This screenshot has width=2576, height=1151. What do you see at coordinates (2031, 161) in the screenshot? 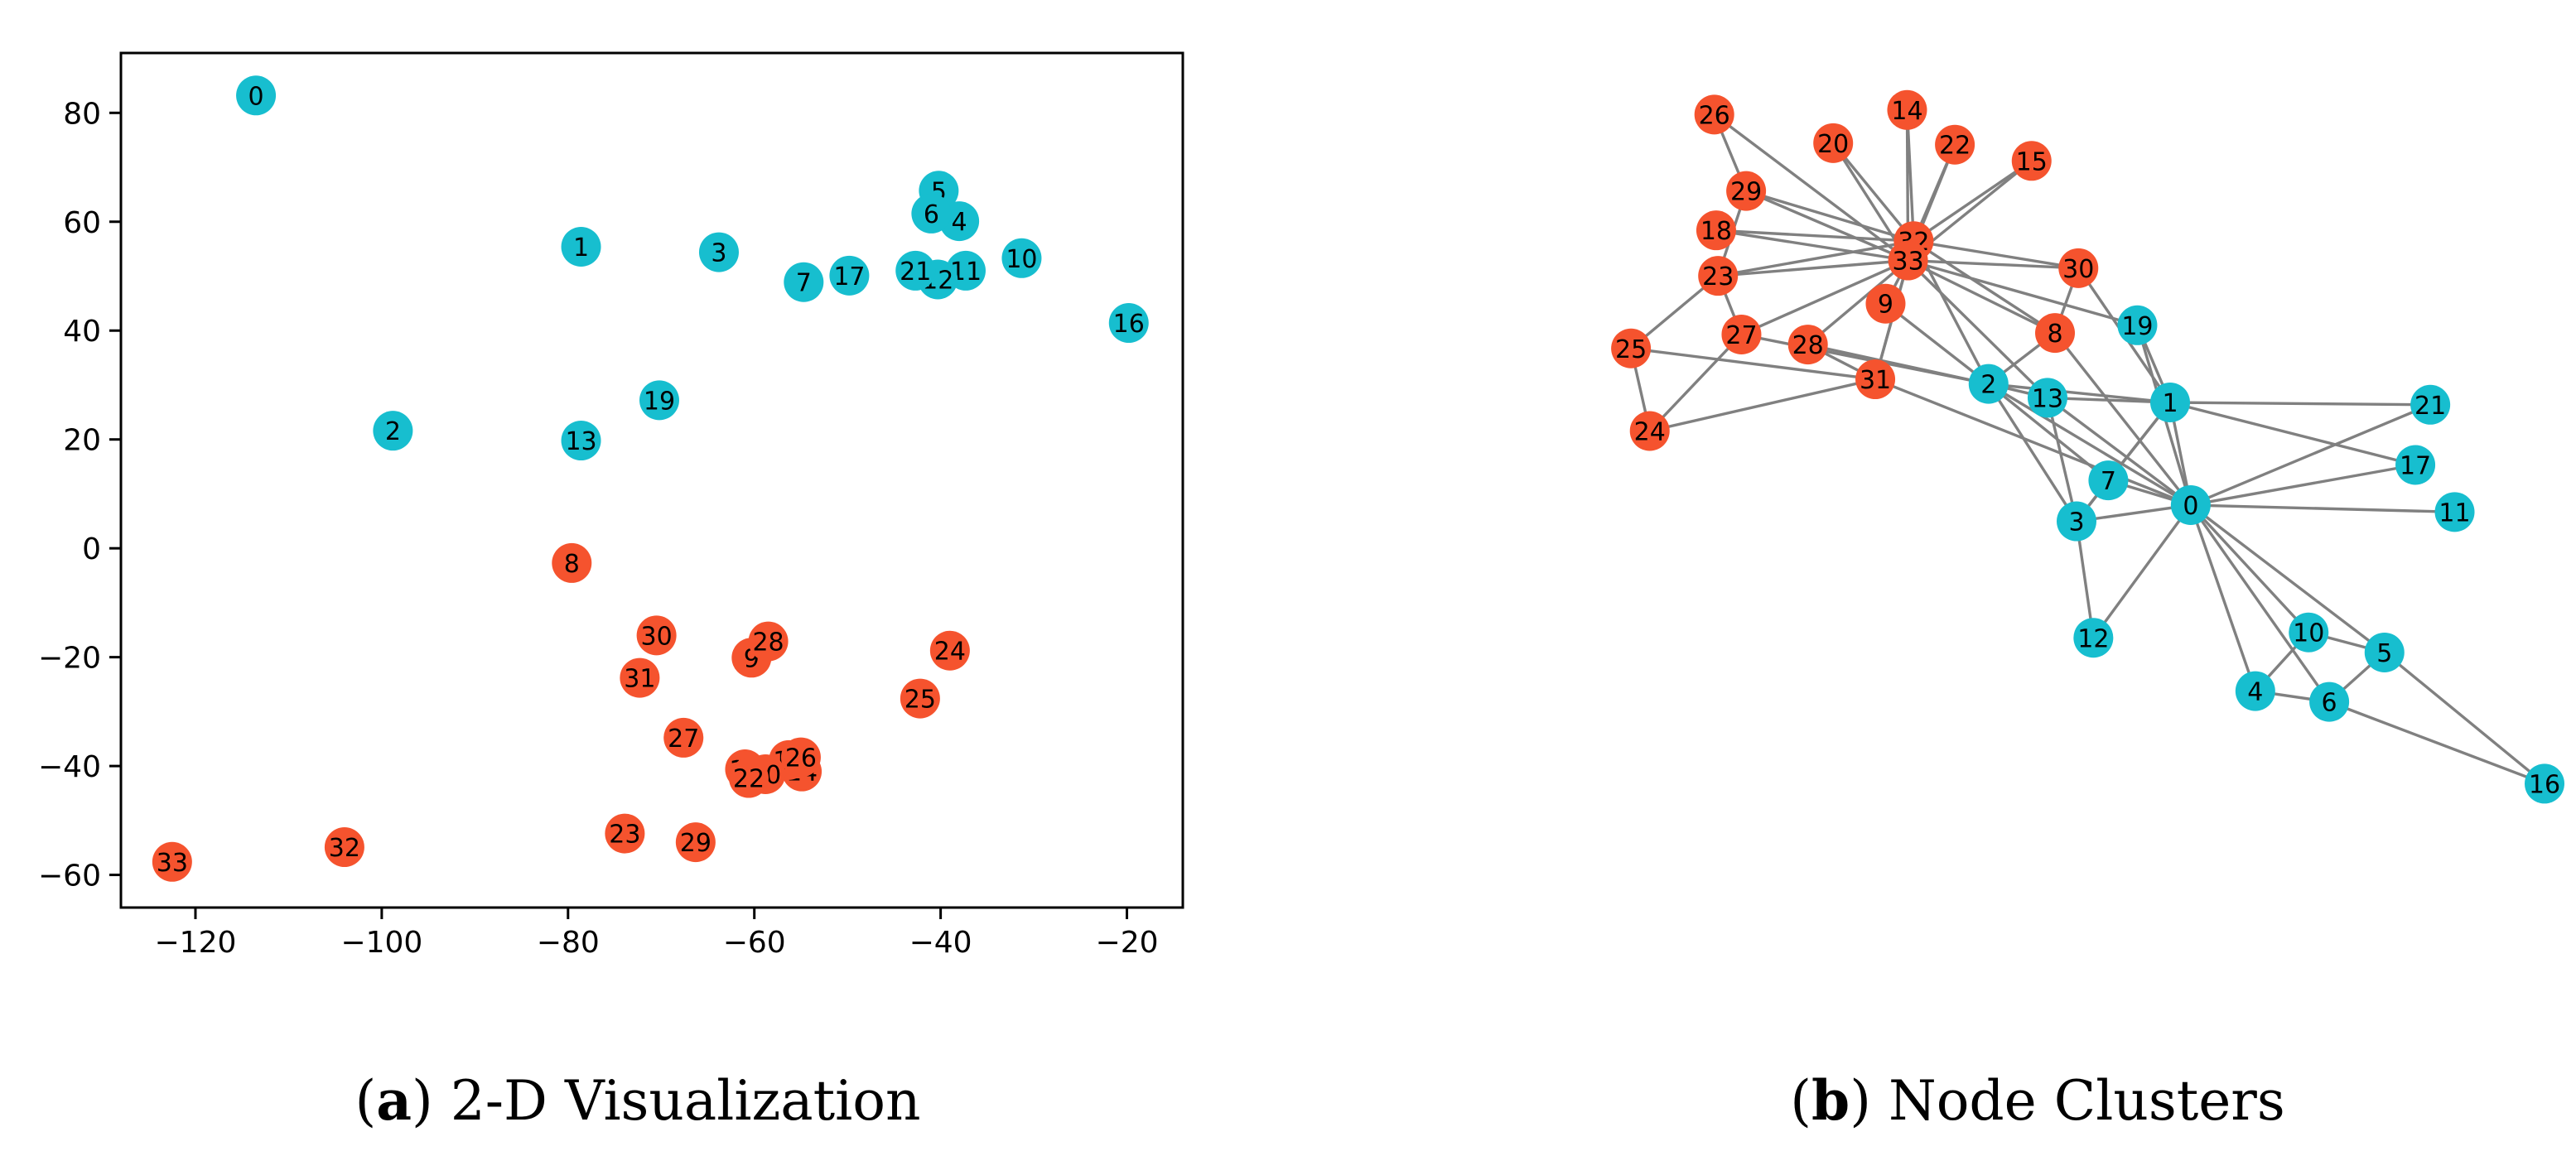
I see `network-node-15: 15` at bounding box center [2031, 161].